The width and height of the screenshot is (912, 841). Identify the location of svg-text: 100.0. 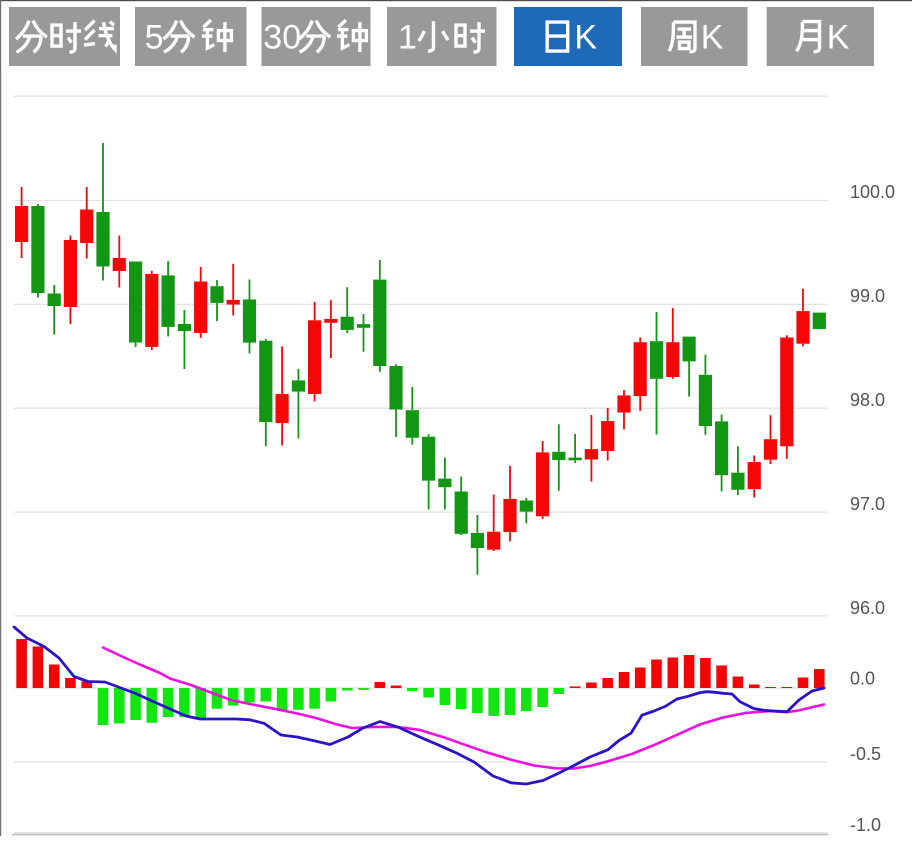
(872, 192).